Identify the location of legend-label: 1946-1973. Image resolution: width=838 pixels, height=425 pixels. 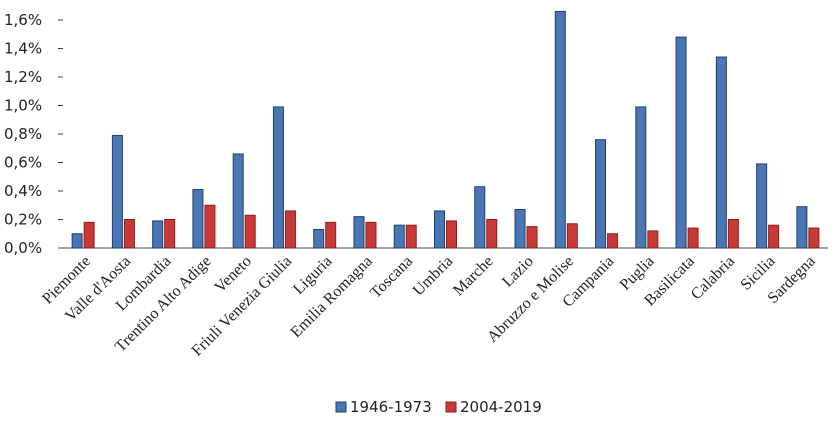
(391, 407).